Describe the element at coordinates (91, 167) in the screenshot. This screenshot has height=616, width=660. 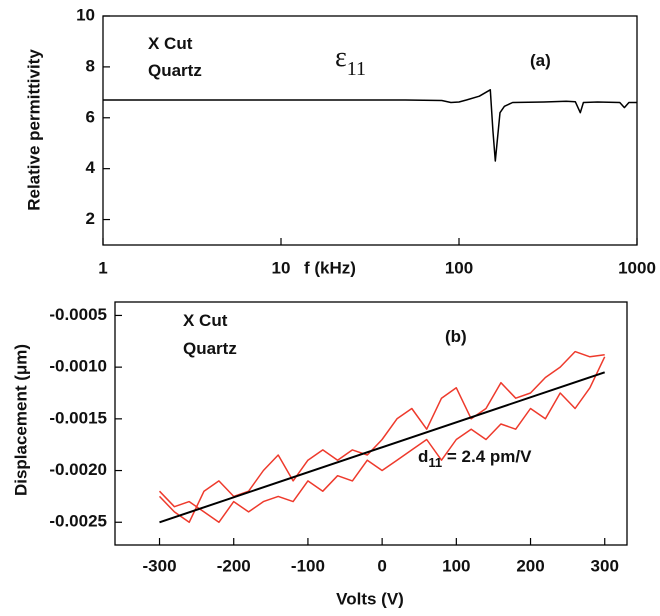
I see `y-tick-label: 4` at that location.